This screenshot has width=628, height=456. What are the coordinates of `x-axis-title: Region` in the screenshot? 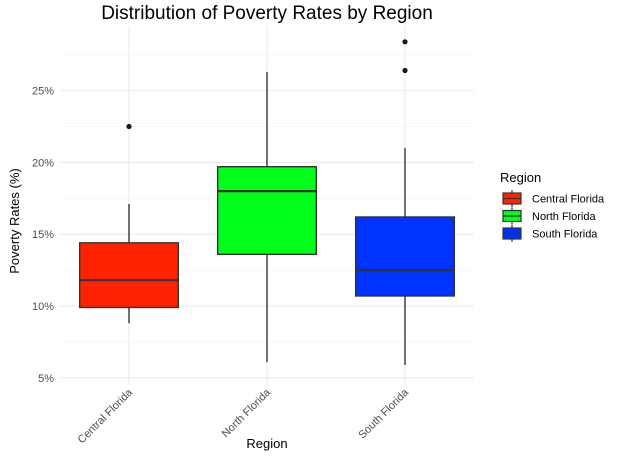 It's located at (266, 443).